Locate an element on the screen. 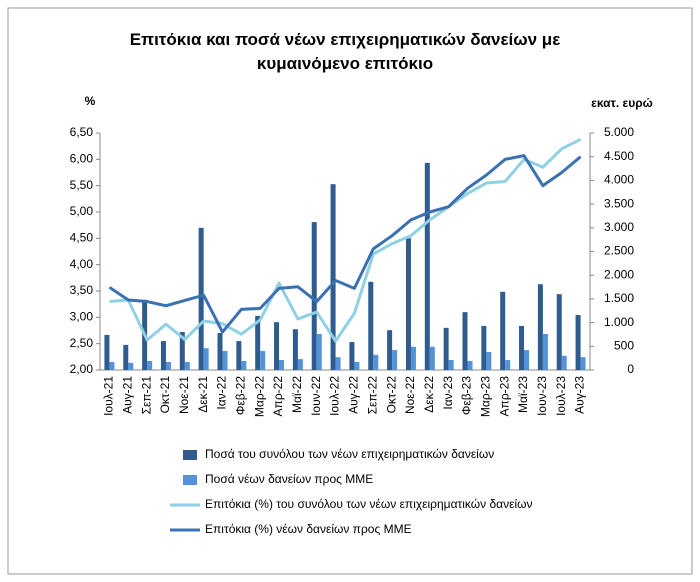 Image resolution: width=700 pixels, height=582 pixels. y2-tick-label: 2.500 is located at coordinates (619, 251).